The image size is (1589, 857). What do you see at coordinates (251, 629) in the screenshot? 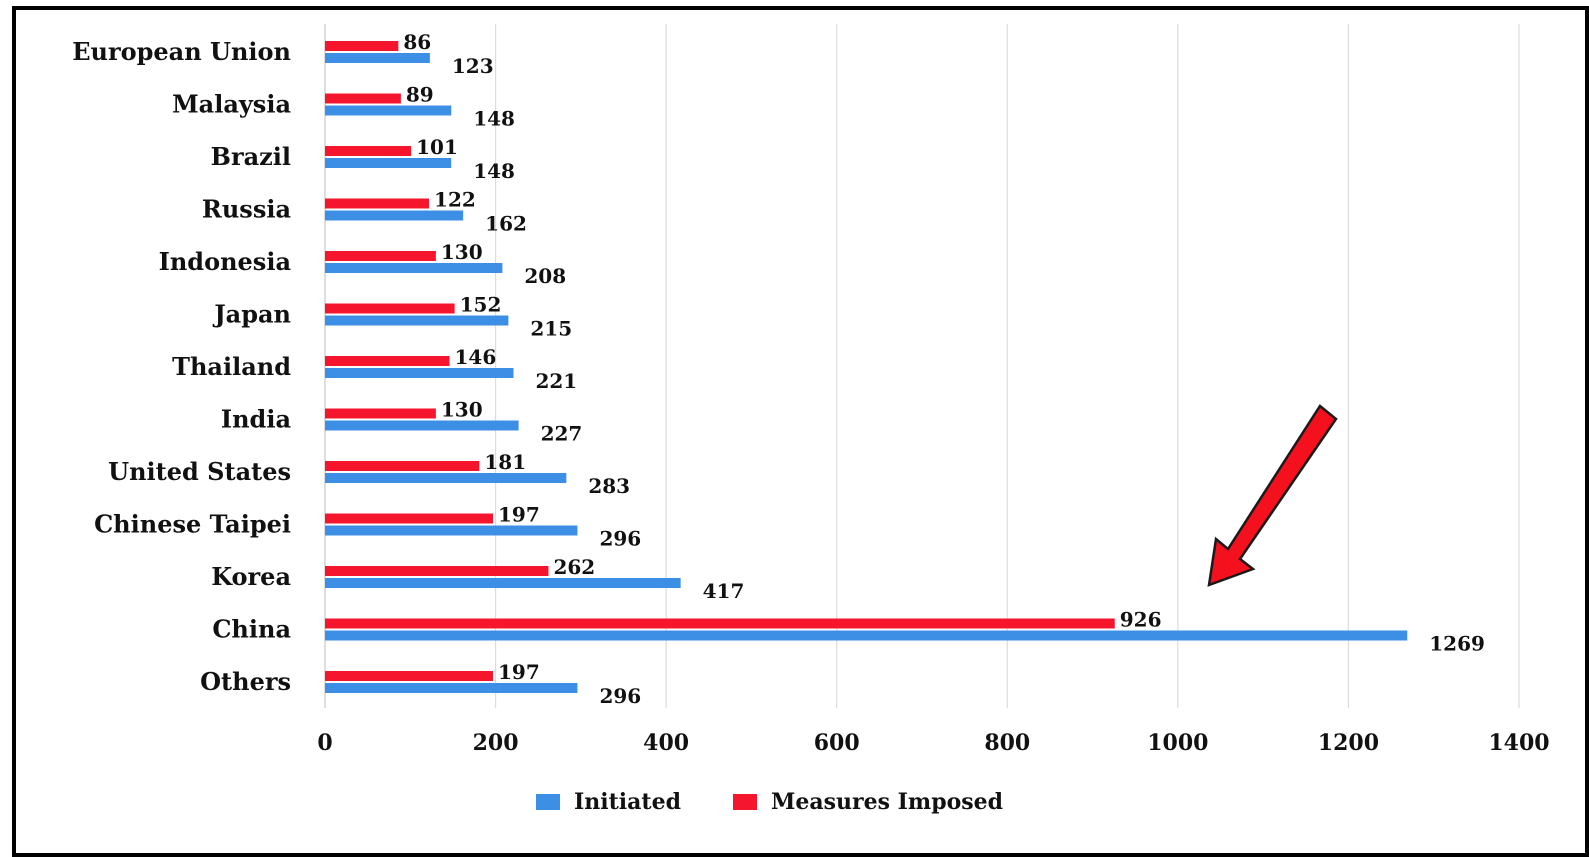
I see `category-label: China` at bounding box center [251, 629].